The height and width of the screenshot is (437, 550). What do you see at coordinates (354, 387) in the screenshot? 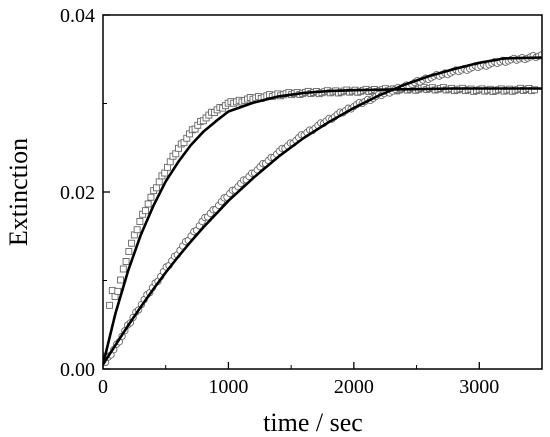
I see `x-tick-label: 2000` at bounding box center [354, 387].